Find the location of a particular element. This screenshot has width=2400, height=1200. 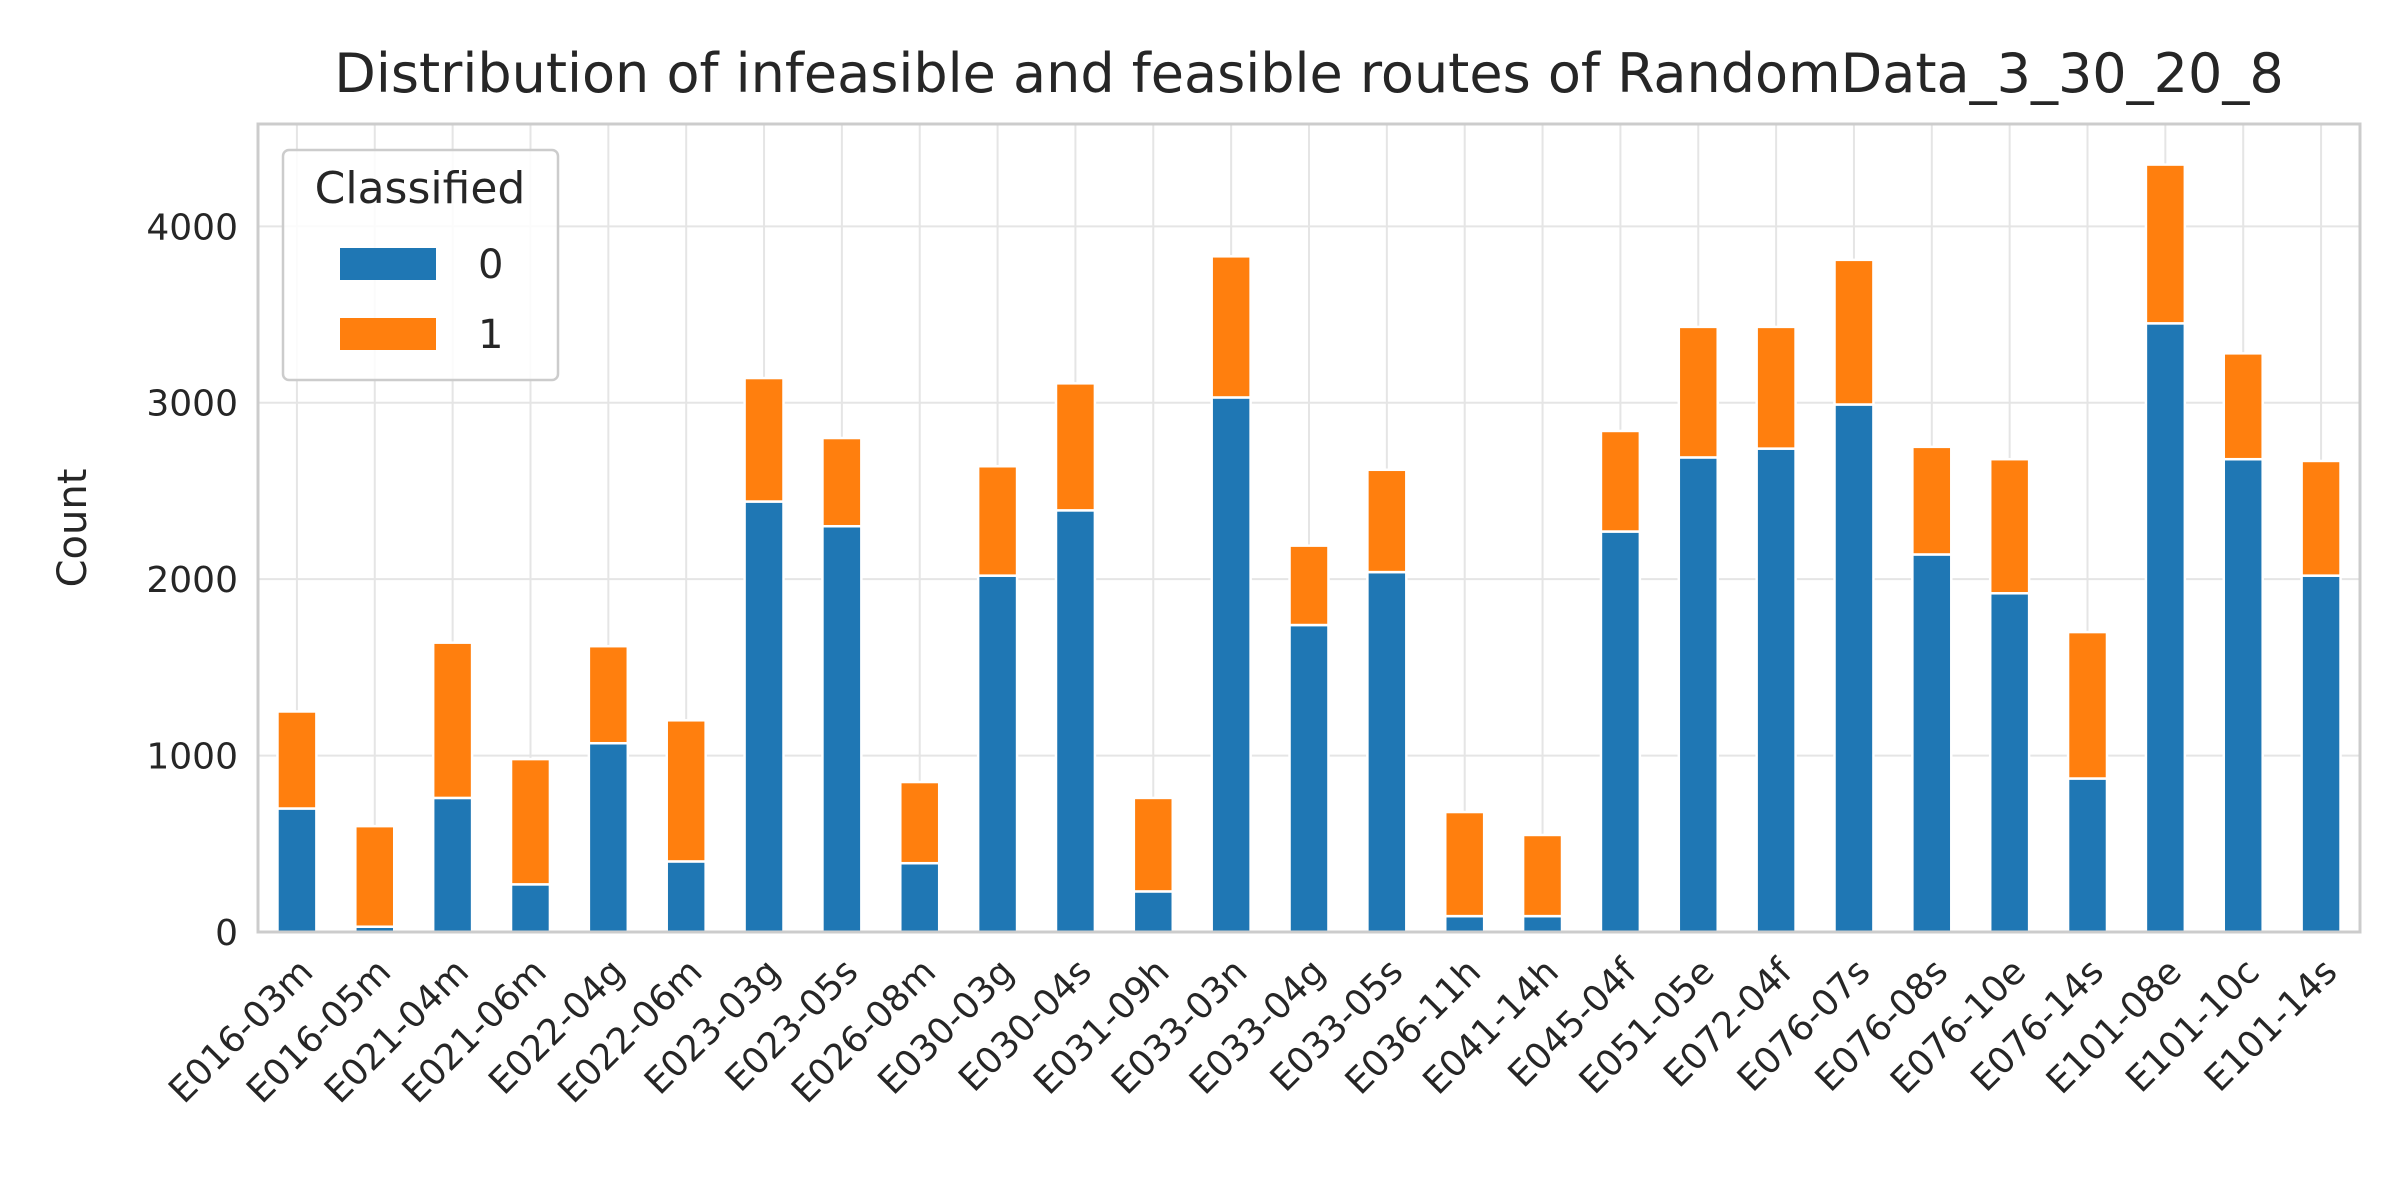

y-tick-label: 3000 is located at coordinates (192, 404).